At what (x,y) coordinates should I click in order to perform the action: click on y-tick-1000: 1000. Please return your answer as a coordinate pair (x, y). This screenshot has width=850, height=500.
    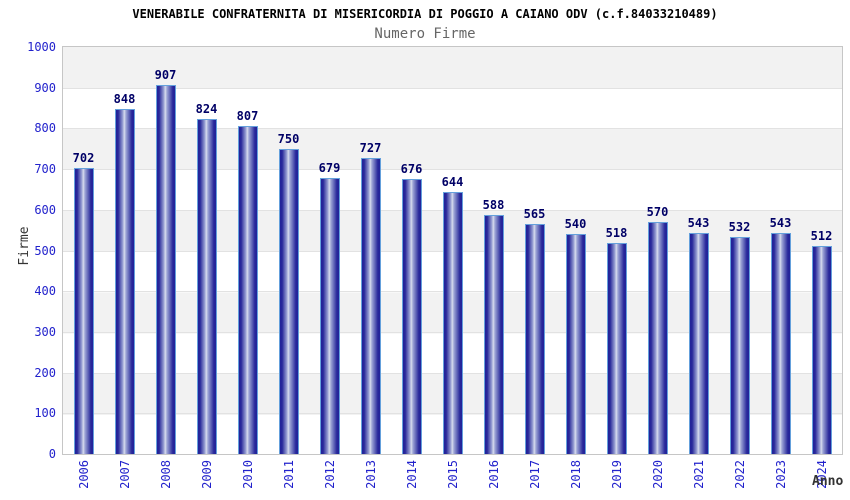
    Looking at the image, I should click on (41, 47).